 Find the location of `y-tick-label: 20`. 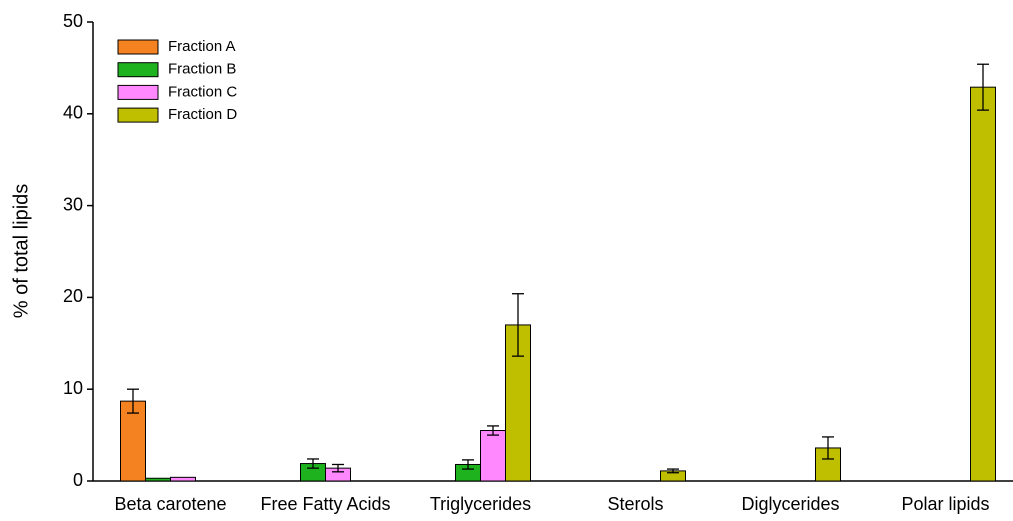

y-tick-label: 20 is located at coordinates (73, 296).